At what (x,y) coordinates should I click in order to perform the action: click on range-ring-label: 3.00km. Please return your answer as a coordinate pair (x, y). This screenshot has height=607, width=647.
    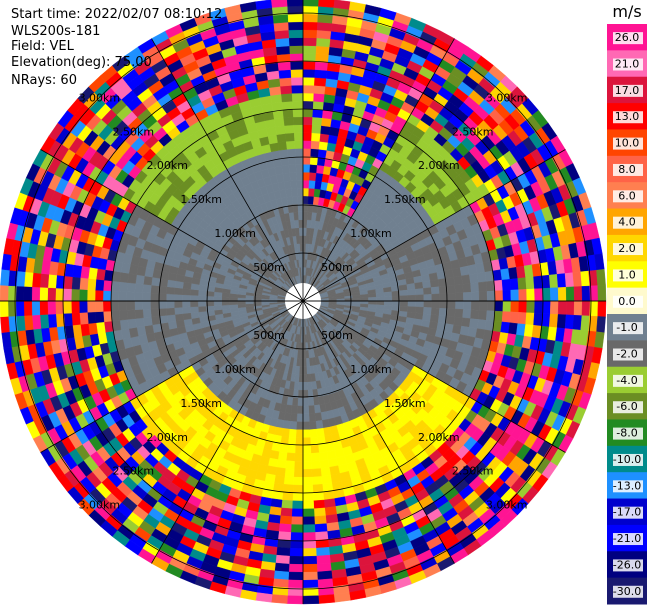
    Looking at the image, I should click on (100, 505).